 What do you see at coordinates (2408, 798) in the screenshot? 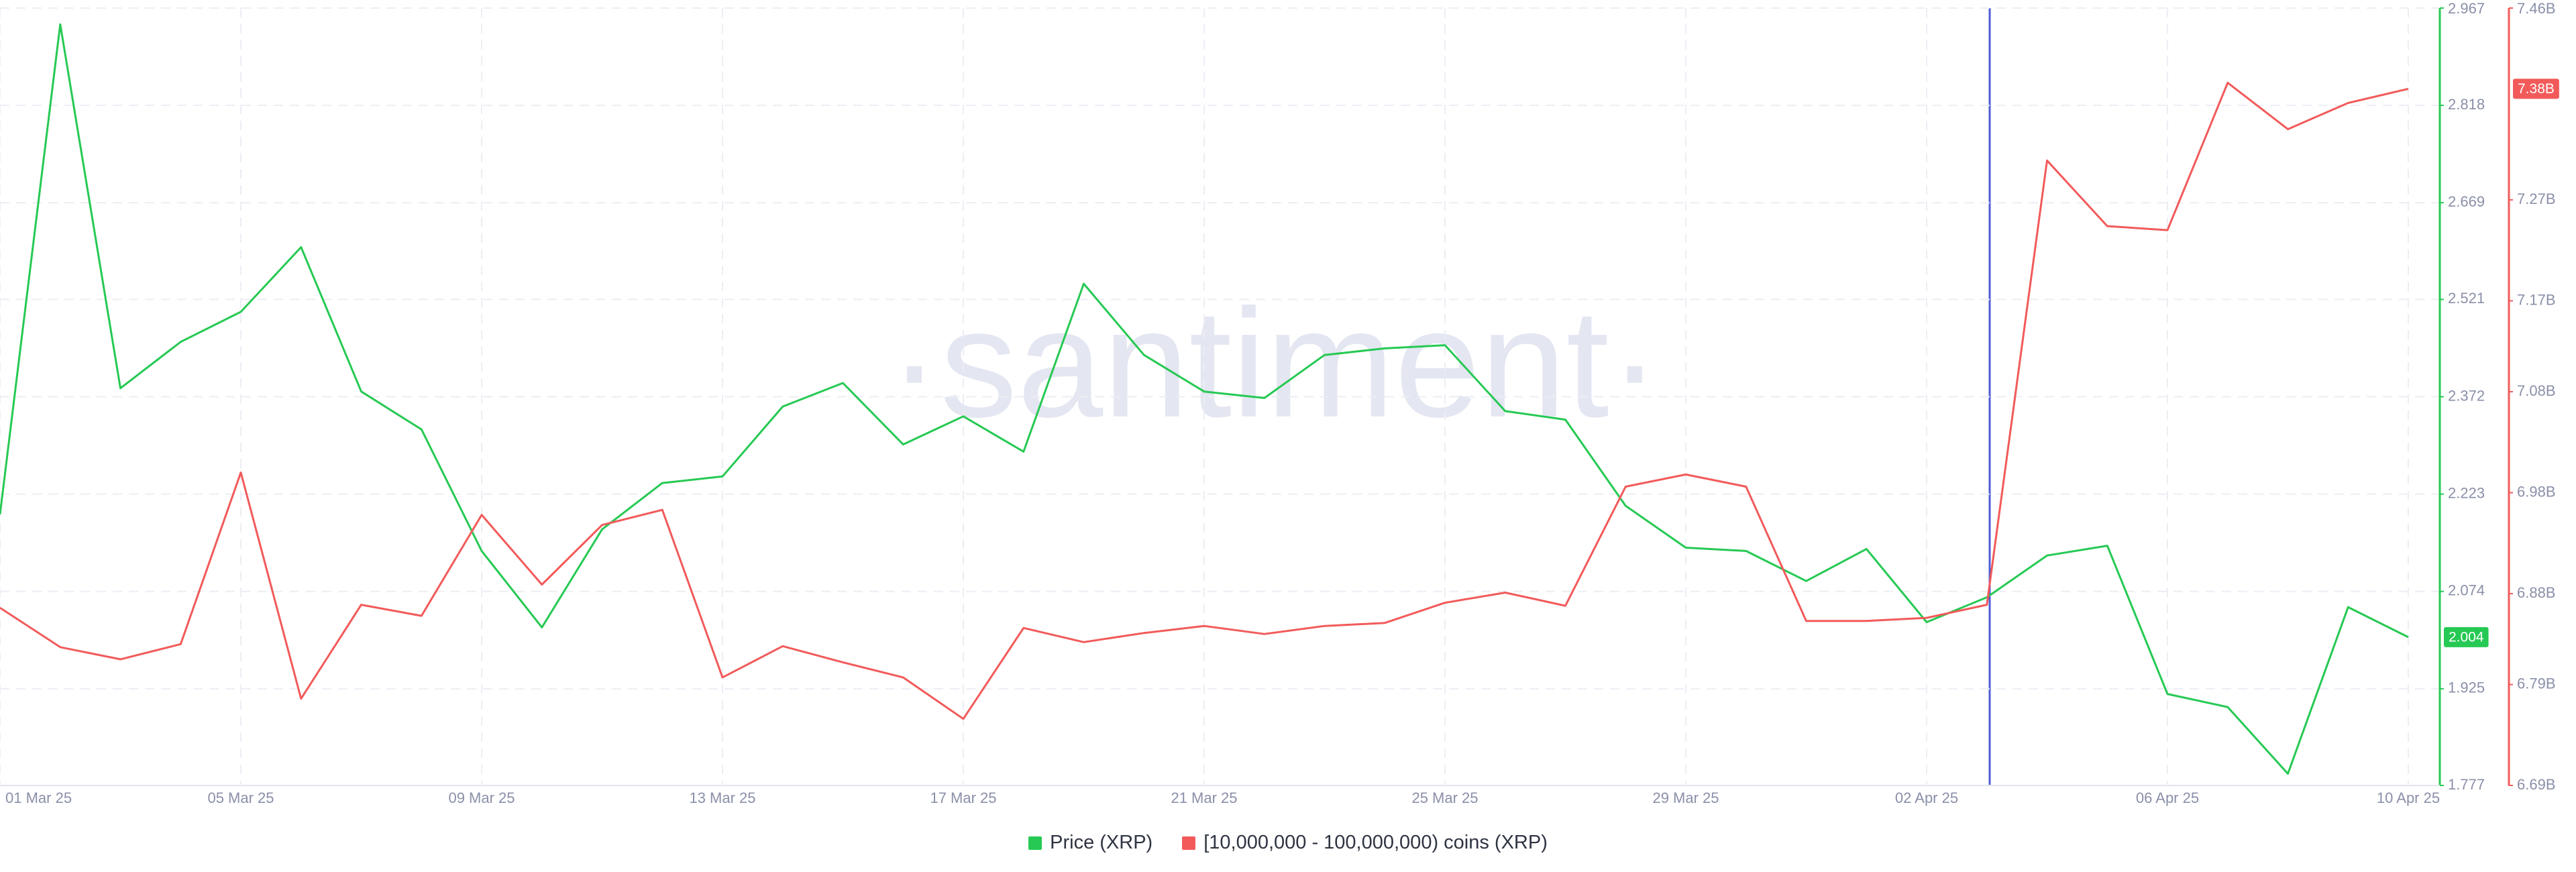
I see `x-tick-label: 10 Apr 25` at bounding box center [2408, 798].